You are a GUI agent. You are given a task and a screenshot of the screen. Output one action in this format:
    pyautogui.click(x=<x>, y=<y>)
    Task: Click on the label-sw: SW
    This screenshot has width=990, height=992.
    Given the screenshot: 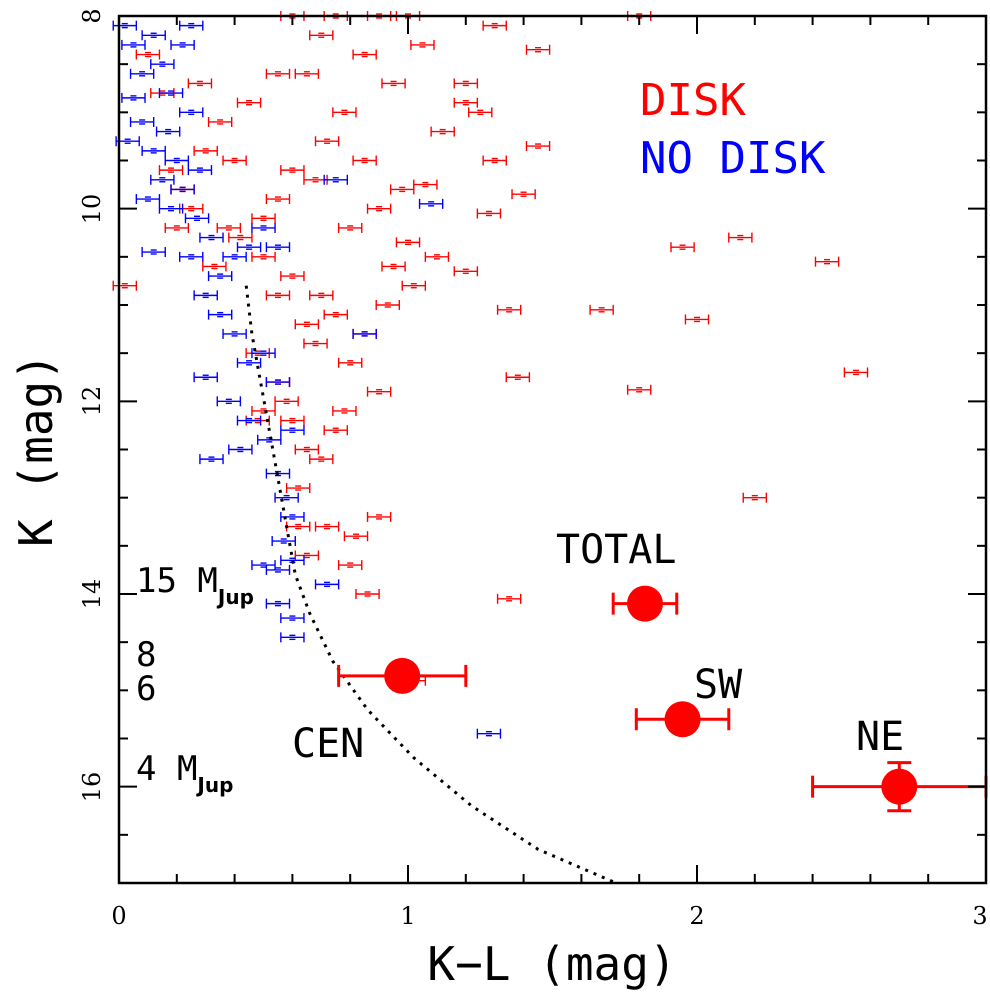 What is the action you would take?
    pyautogui.click(x=718, y=685)
    